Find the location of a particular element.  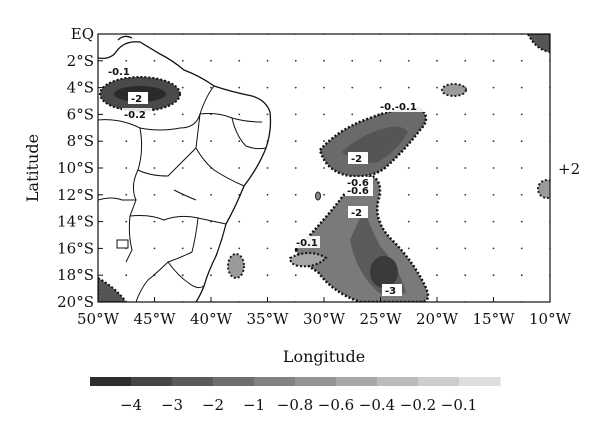

anomaly-region-corner-ne is located at coordinates (538, 44).